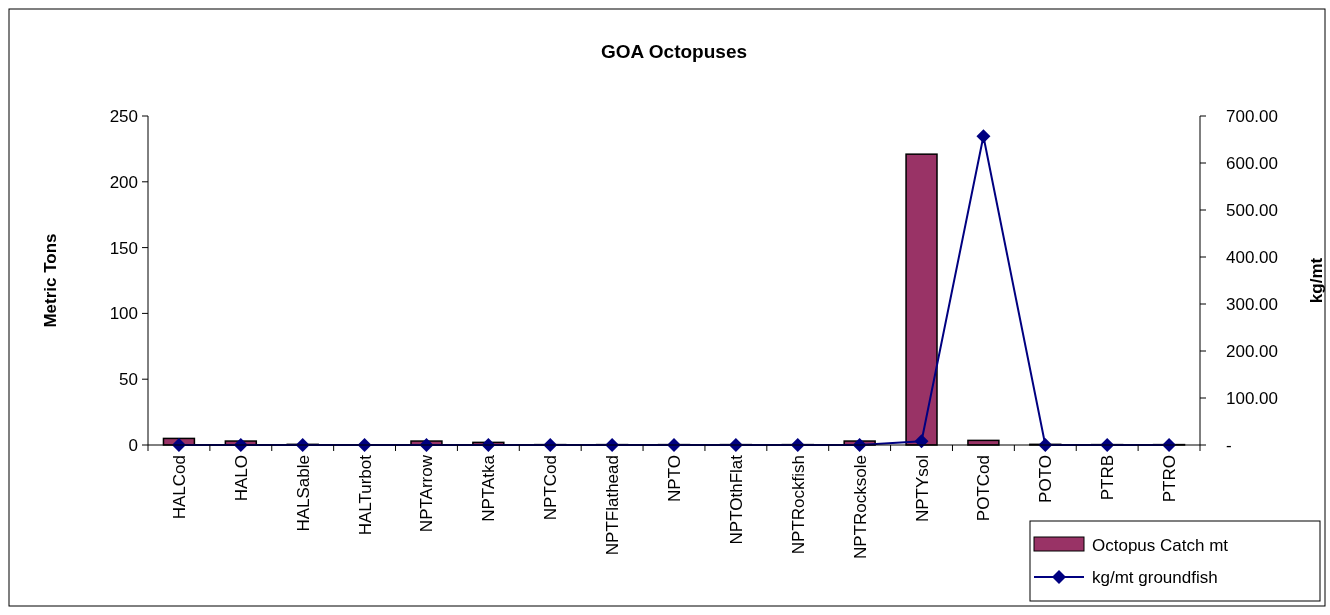  Describe the element at coordinates (123, 314) in the screenshot. I see `y-tick-label: 100` at that location.